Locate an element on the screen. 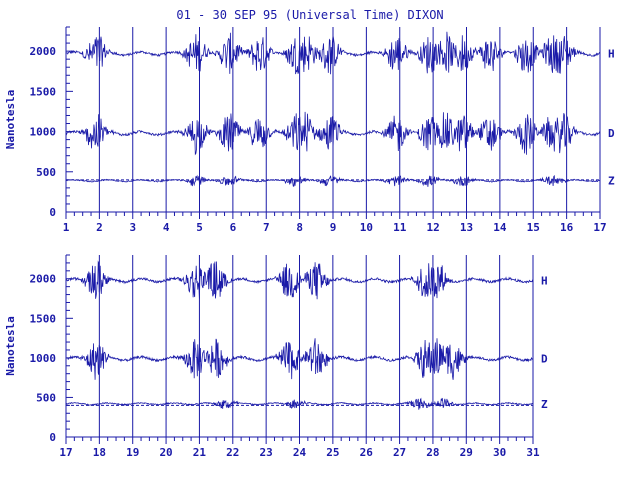 The height and width of the screenshot is (480, 640). x-tick-label: 19 is located at coordinates (132, 452).